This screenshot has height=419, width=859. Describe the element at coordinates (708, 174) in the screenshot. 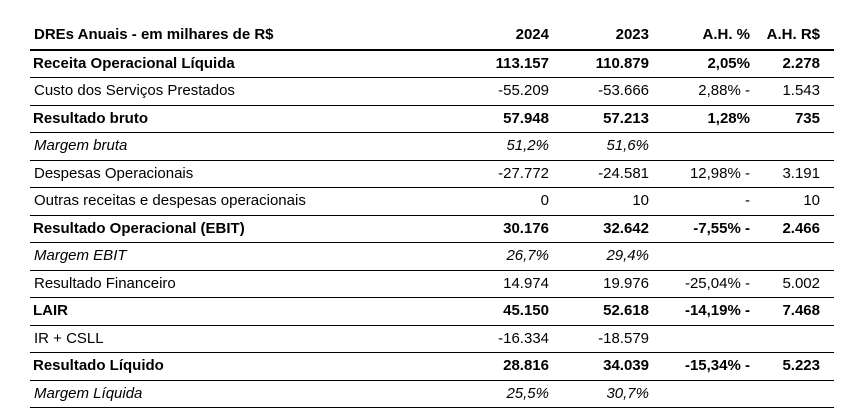

I see `ah-pct-cell: 12,98% -` at that location.